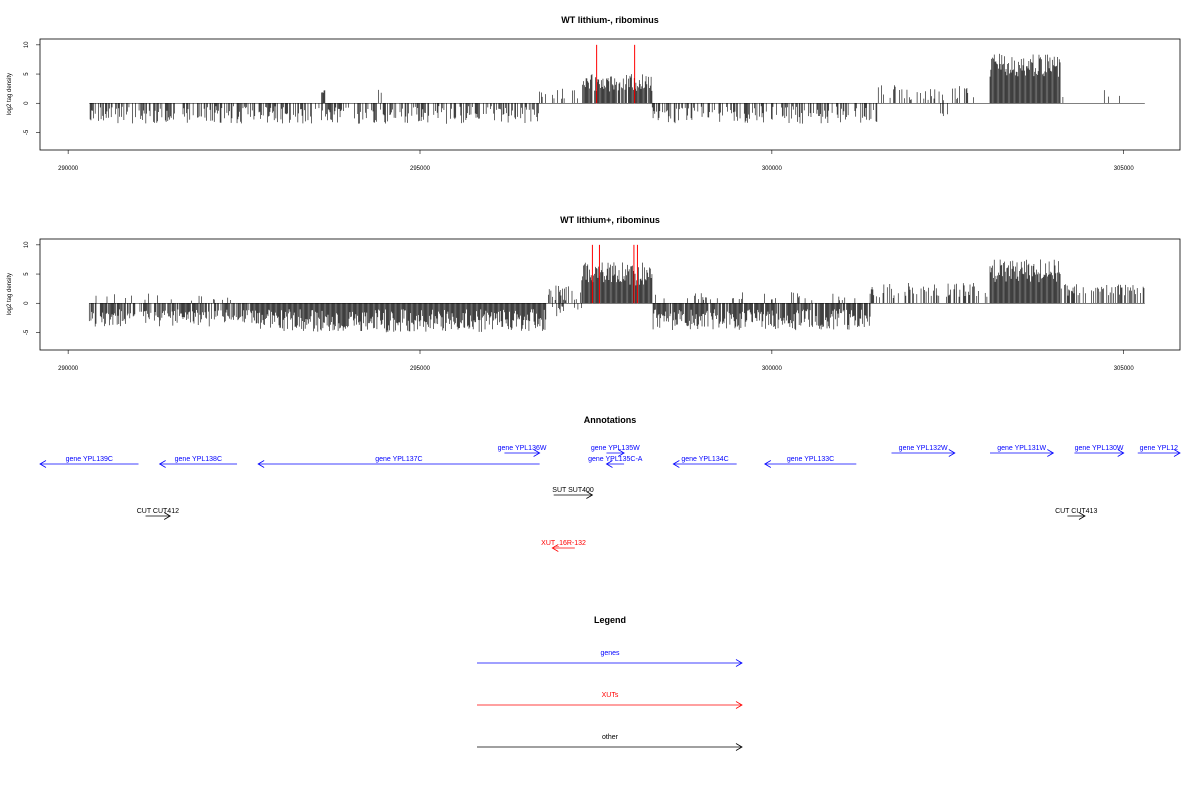  I want to click on annotation-feature: XUT_16R-132, so click(563, 546).